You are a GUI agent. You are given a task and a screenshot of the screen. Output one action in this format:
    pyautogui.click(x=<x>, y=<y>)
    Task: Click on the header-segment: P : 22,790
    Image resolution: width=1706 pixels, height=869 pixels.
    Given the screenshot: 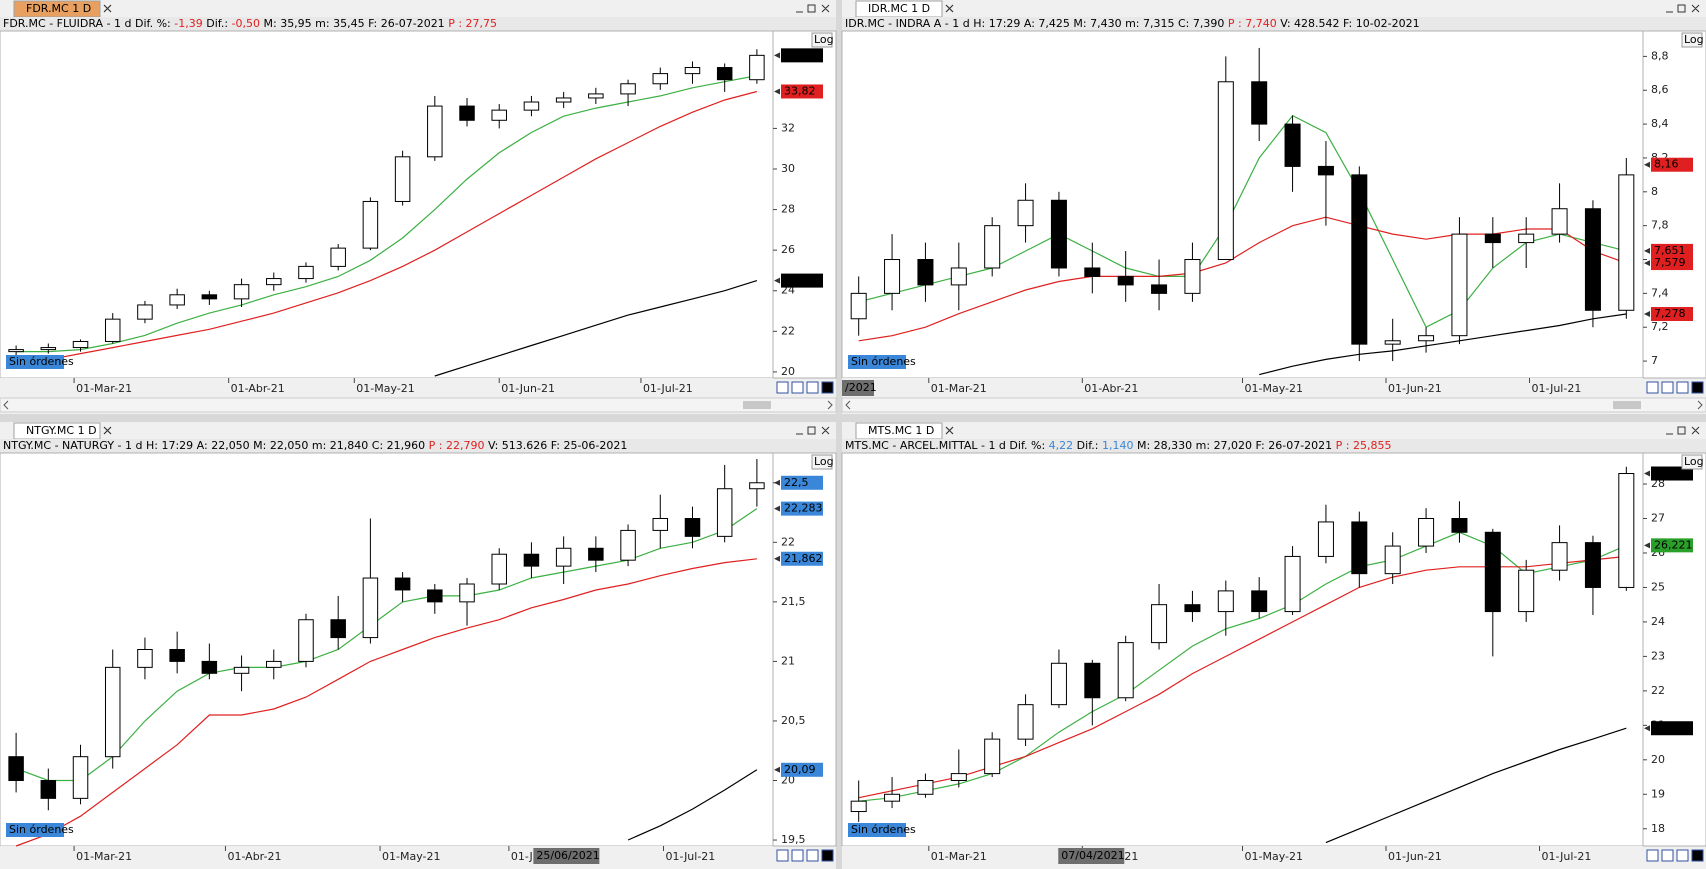 What is the action you would take?
    pyautogui.click(x=457, y=445)
    